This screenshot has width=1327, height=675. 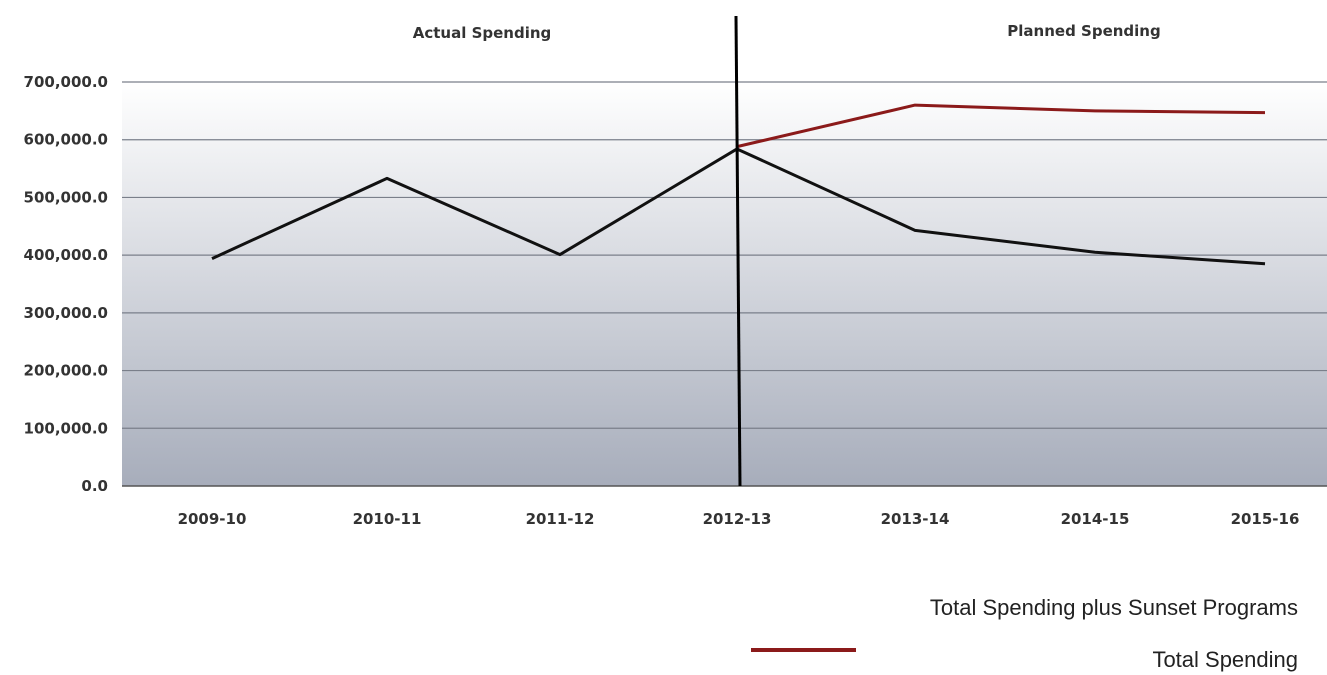 I want to click on x-tick-label: 2011-12, so click(x=560, y=519).